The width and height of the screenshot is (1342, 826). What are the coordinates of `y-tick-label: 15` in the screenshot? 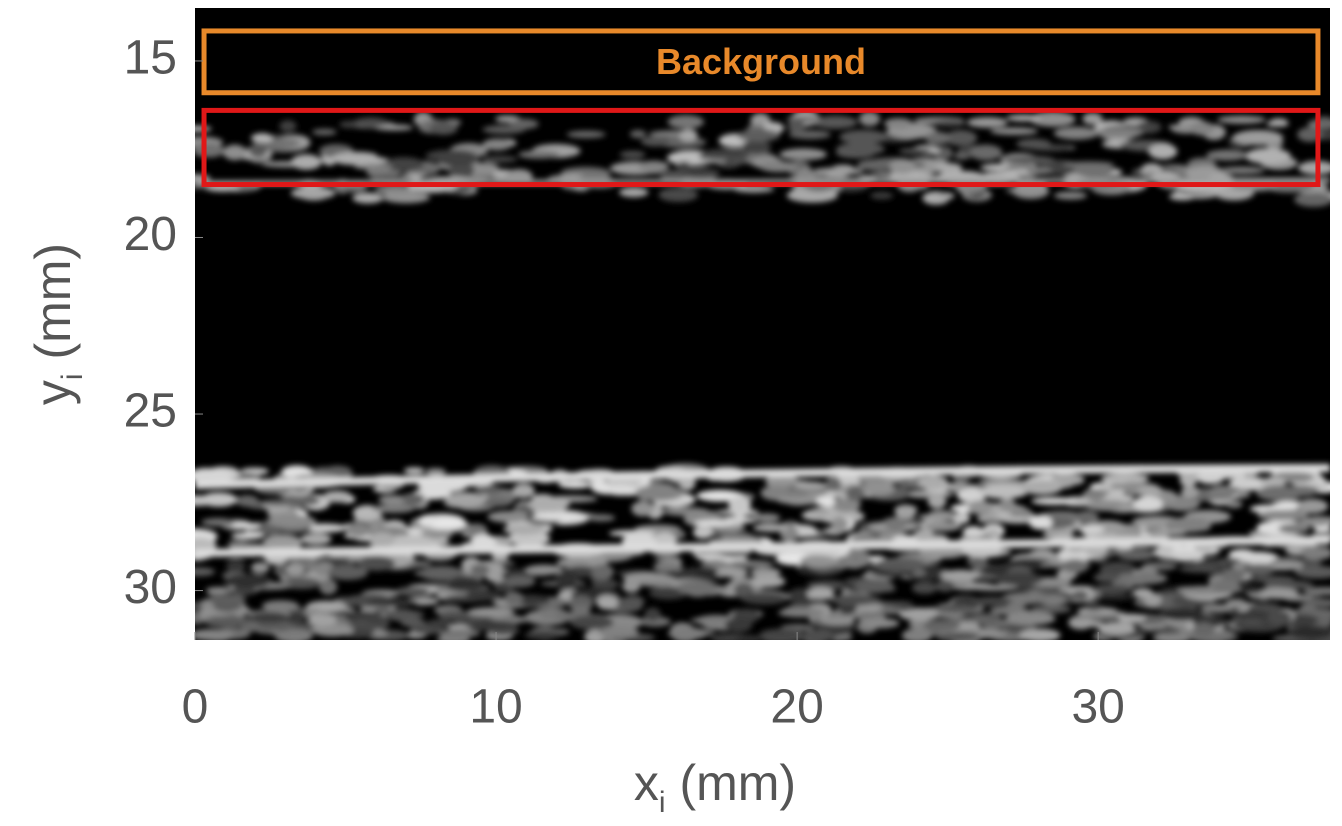 It's located at (150, 58).